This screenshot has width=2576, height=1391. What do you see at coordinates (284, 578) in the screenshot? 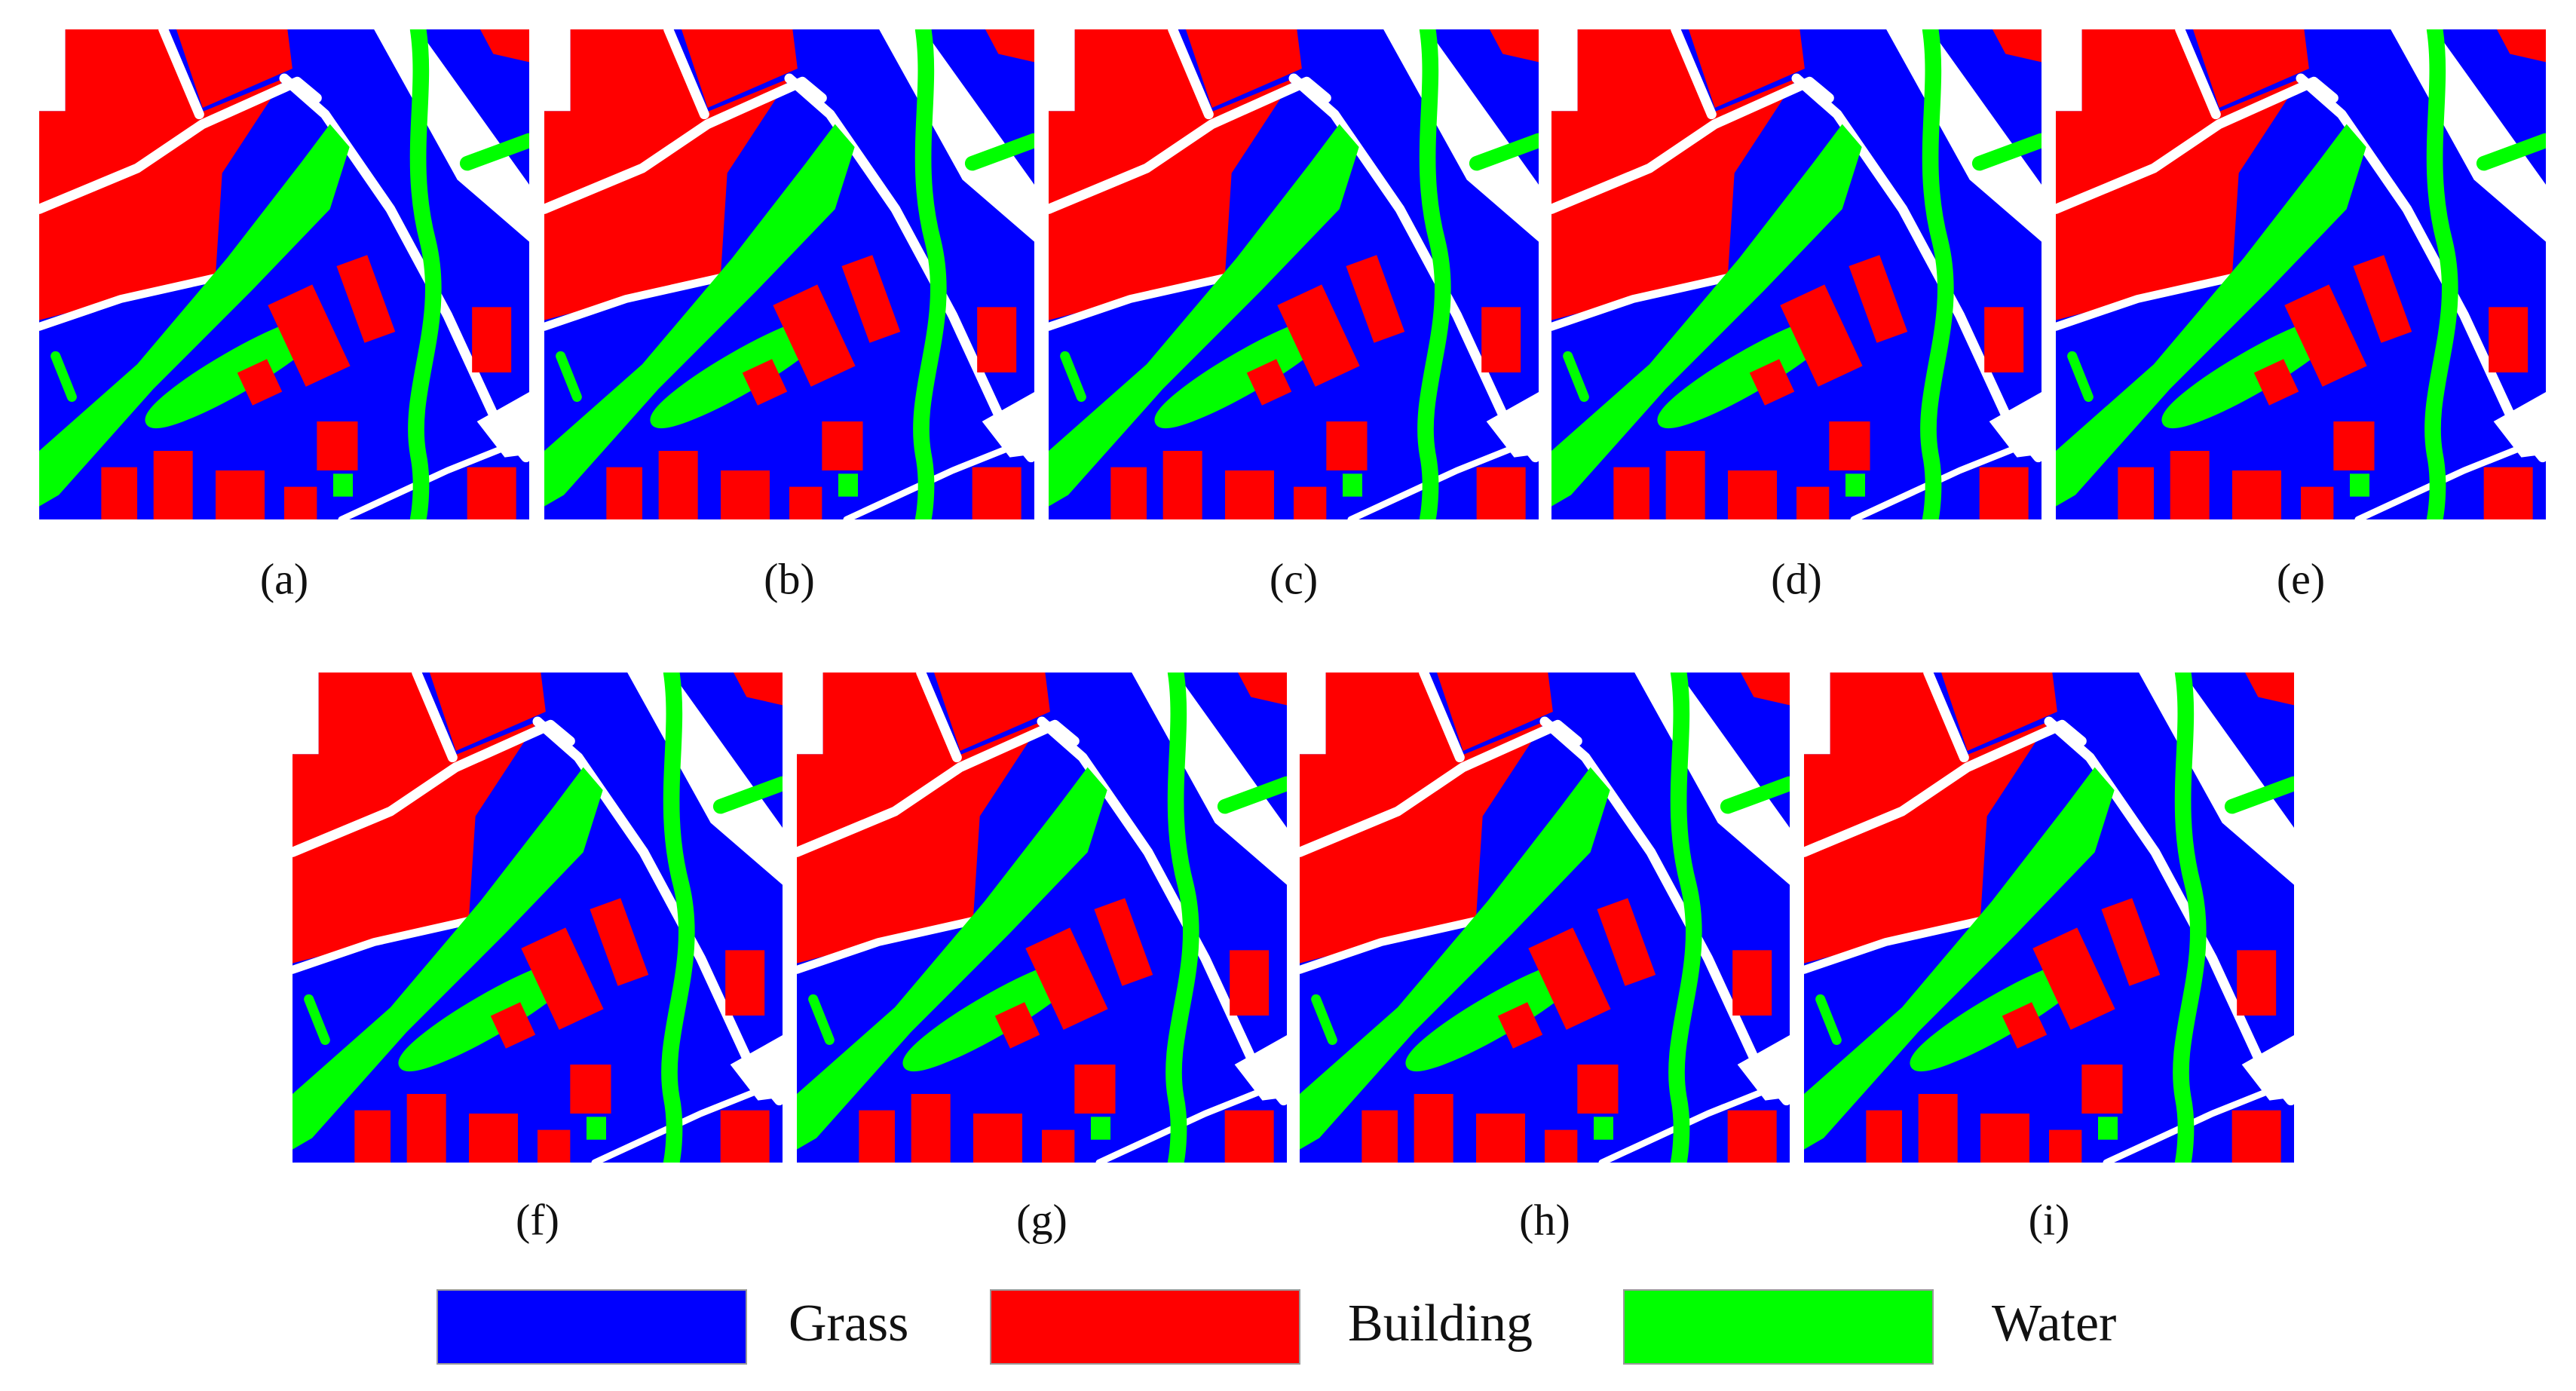
I see `panel-label: (a)` at bounding box center [284, 578].